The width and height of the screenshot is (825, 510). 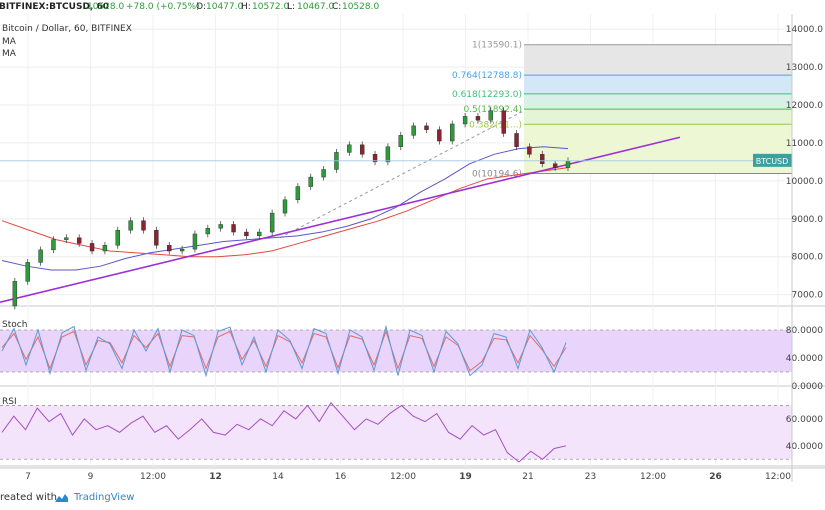 What do you see at coordinates (278, 477) in the screenshot?
I see `time-tick-label: 14` at bounding box center [278, 477].